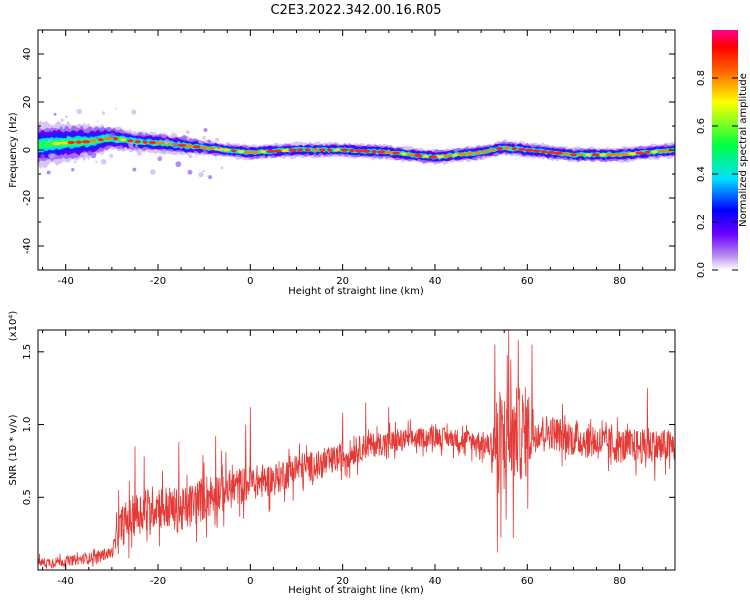  What do you see at coordinates (13, 449) in the screenshot?
I see `snr-y-axis-label: SNR (10 * v/v)` at bounding box center [13, 449].